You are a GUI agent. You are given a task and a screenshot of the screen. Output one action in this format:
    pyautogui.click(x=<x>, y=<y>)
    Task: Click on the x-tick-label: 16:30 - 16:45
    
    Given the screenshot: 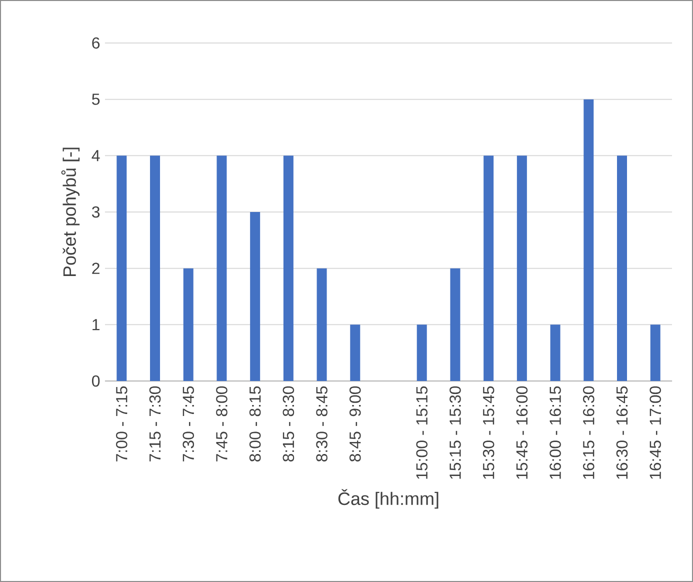 What is the action you would take?
    pyautogui.click(x=622, y=432)
    